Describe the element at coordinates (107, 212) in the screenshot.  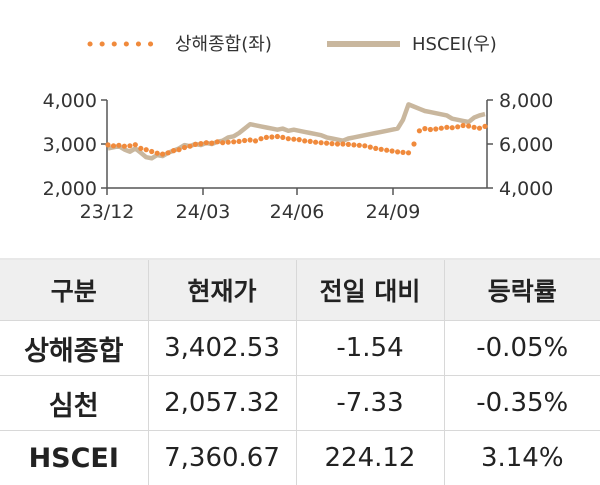
I see `x-tick-label: 23/12` at that location.